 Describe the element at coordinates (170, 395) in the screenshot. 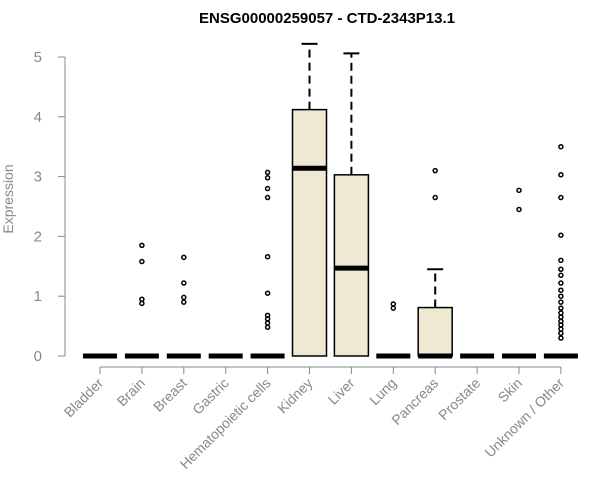

I see `x-tick-label: Breast` at that location.